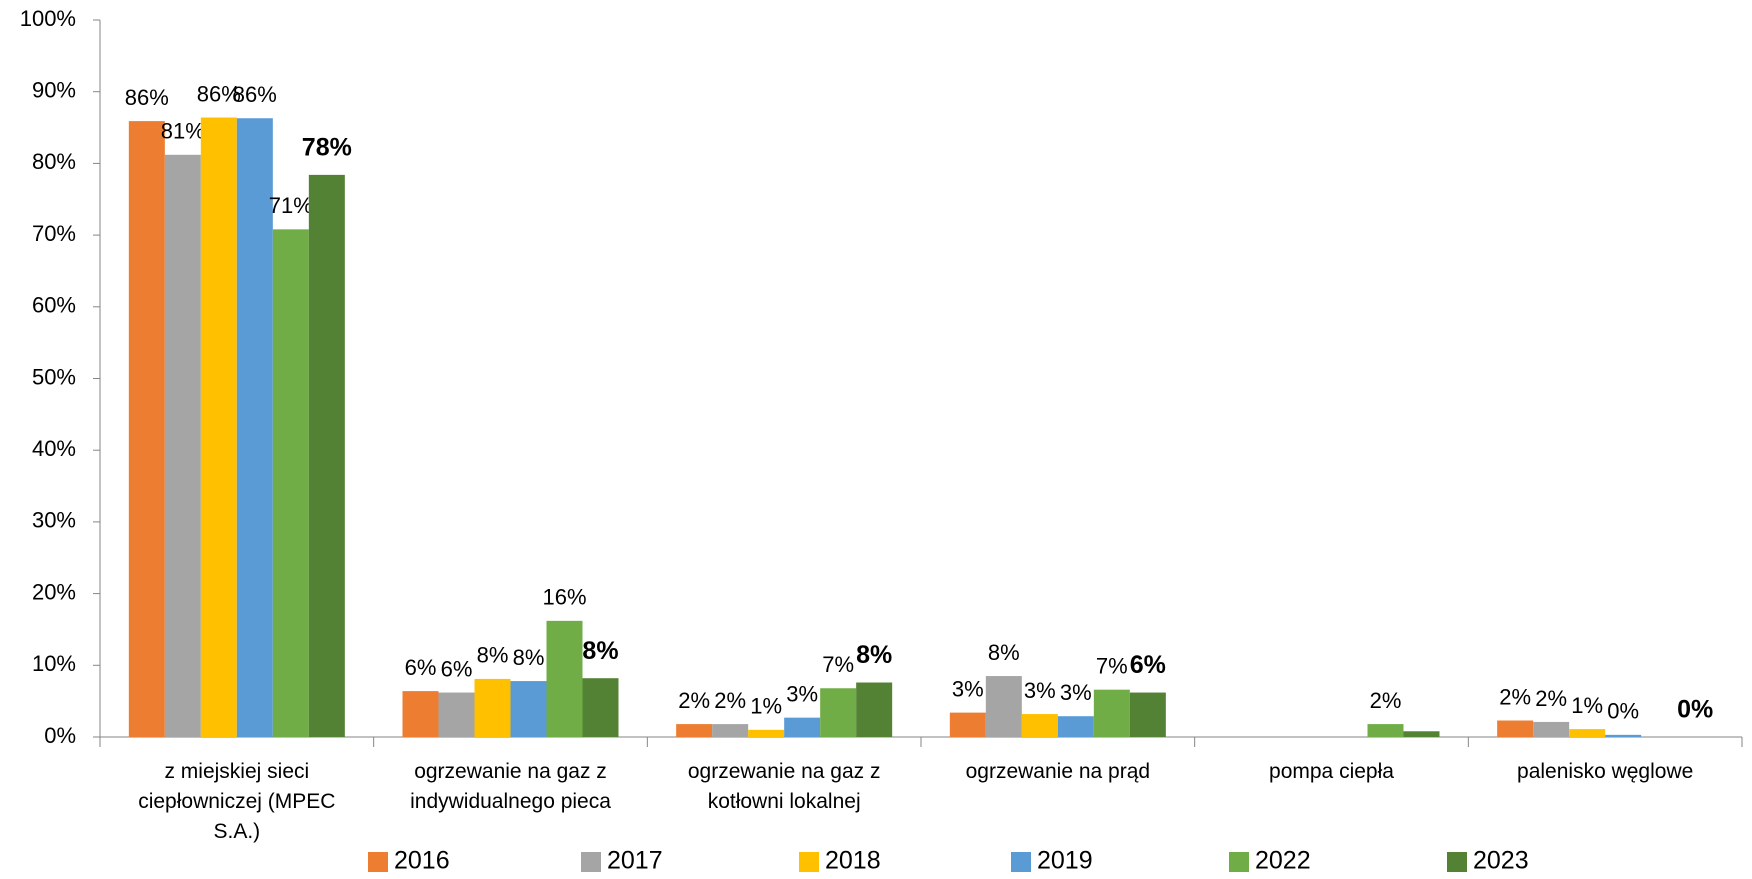  Describe the element at coordinates (422, 861) in the screenshot. I see `legend-label: 2016` at that location.